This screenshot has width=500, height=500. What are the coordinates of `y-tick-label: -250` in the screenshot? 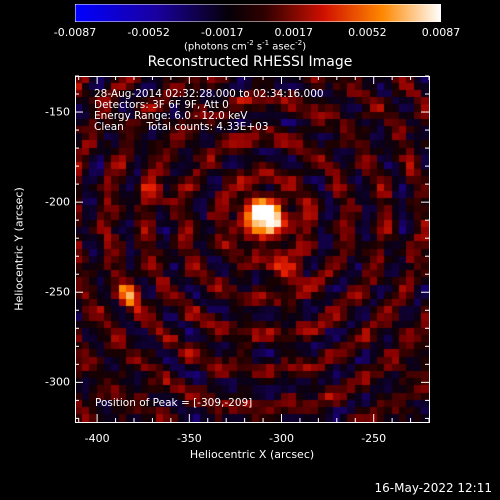 It's located at (57, 292).